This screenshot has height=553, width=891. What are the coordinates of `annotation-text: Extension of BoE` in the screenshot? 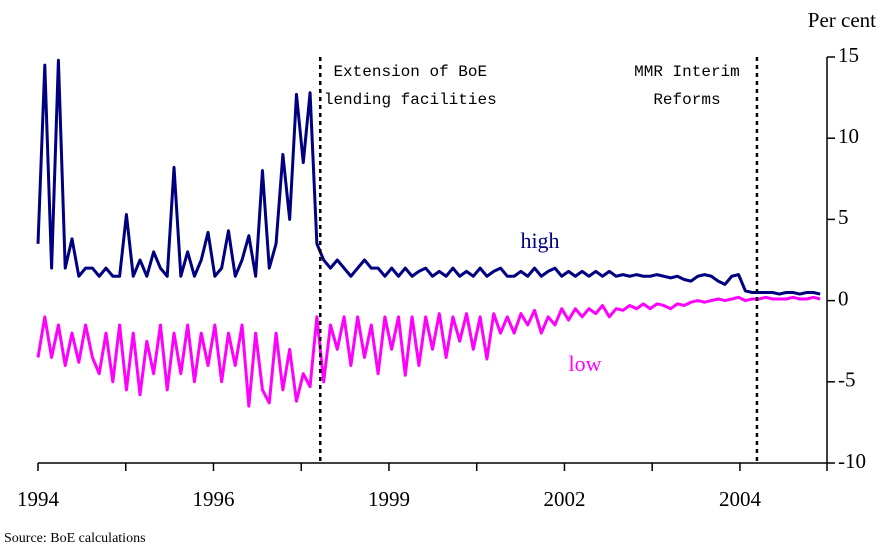 It's located at (410, 72).